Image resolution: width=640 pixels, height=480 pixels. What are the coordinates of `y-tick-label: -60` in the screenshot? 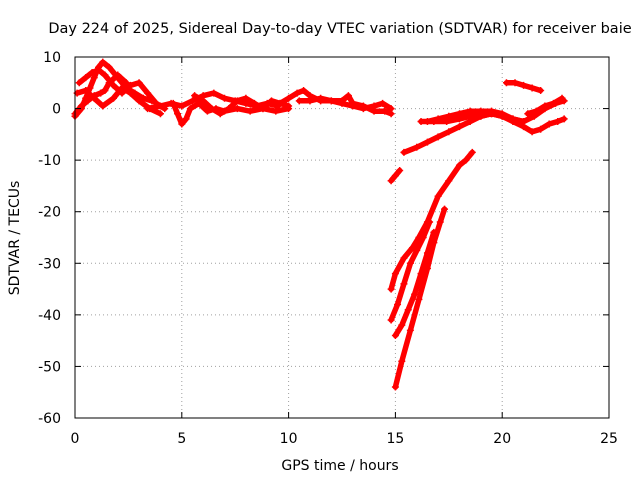 It's located at (49, 419).